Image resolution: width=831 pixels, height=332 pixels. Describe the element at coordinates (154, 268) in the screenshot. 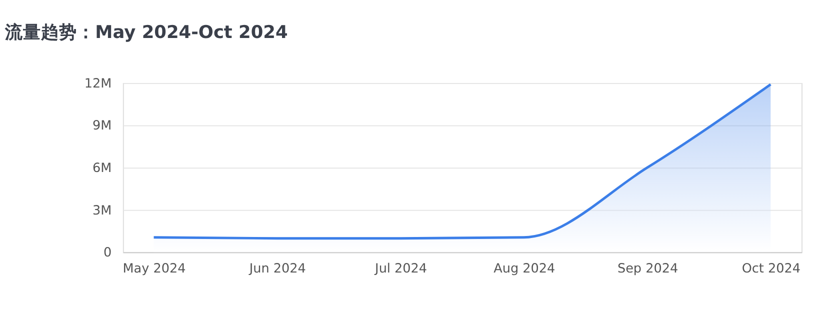

I see `x-tick-label: May 2024` at that location.